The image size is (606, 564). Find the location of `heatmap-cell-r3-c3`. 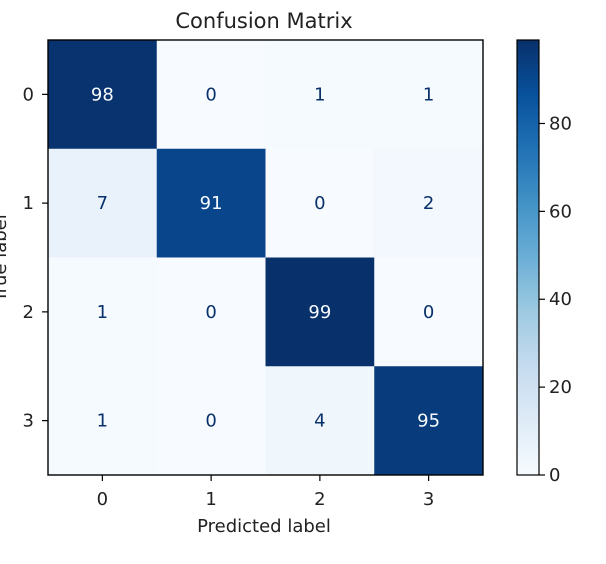

heatmap-cell-r3-c3 is located at coordinates (429, 421).